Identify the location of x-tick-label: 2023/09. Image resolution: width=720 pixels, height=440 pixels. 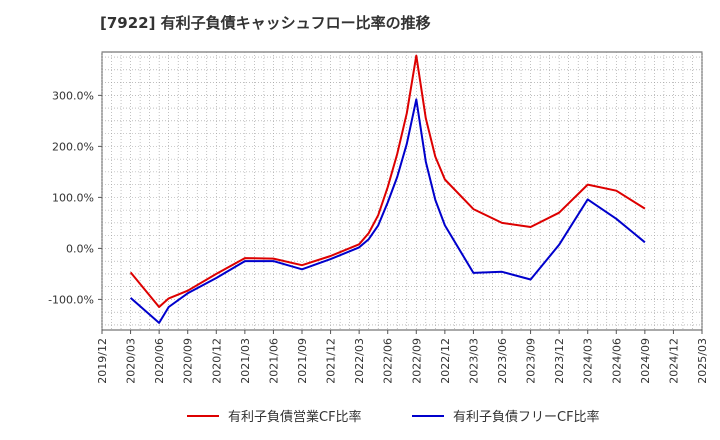
(531, 361).